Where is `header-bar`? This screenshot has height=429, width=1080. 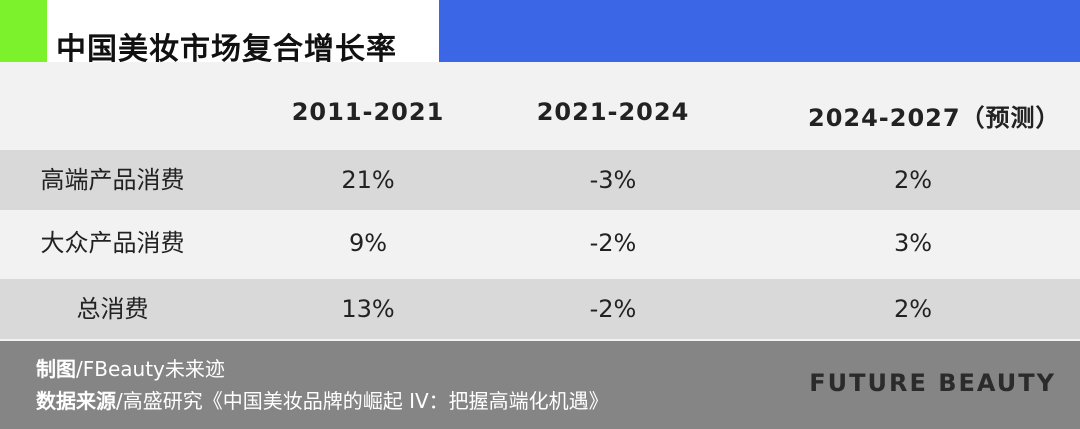
header-bar is located at coordinates (540, 31).